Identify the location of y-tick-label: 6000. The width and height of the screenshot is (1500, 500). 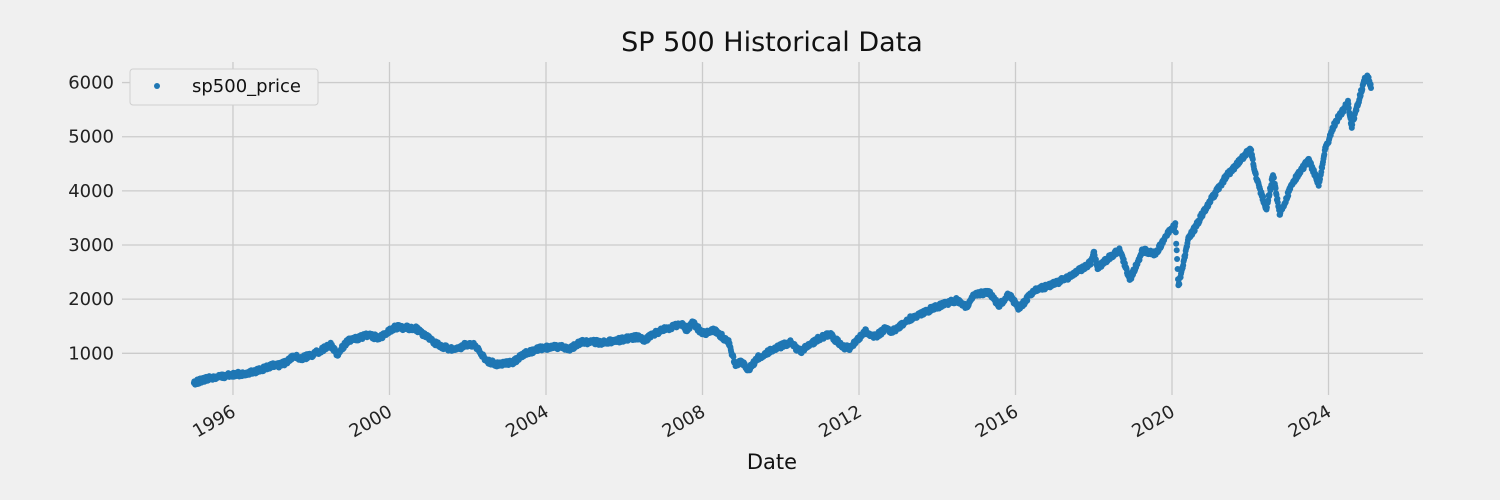
(91, 83).